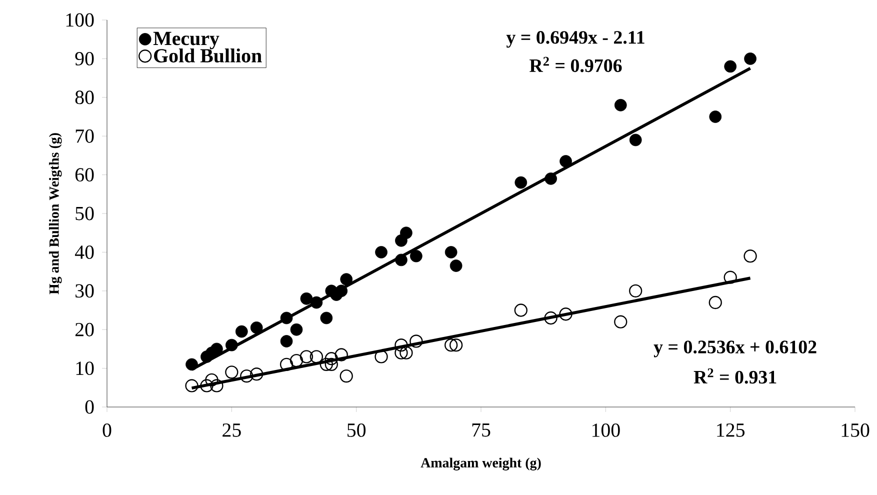  Describe the element at coordinates (80, 20) in the screenshot. I see `y-tick-label: 100` at that location.